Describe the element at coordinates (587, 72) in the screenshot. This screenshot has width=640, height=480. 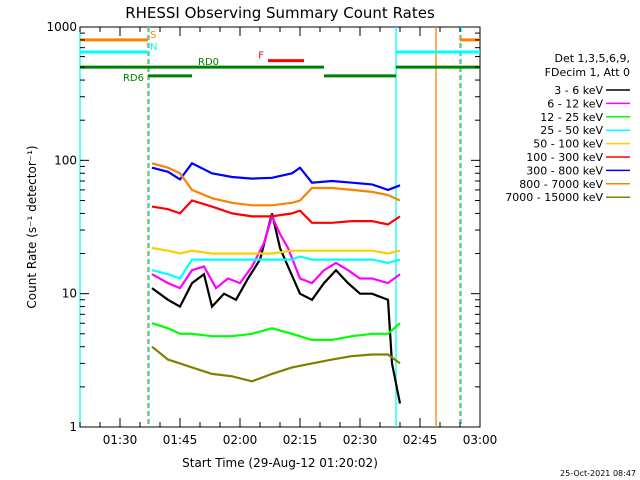
I see `legend-title-line-2: FDecim 1, Att 0` at that location.